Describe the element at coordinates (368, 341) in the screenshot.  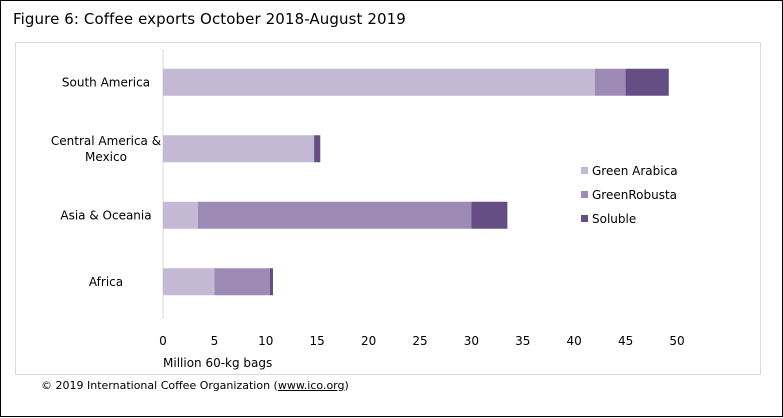
I see `x-tick-label-20: 20` at that location.